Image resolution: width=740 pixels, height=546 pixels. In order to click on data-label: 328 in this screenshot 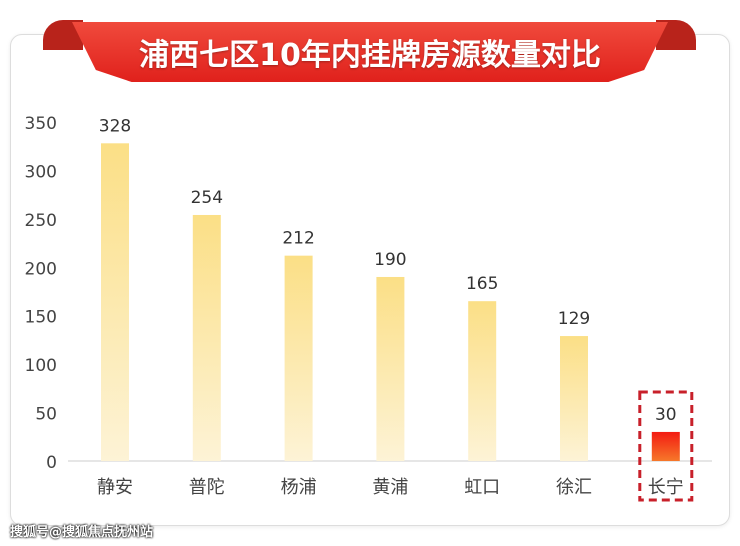, I will do `click(115, 126)`.